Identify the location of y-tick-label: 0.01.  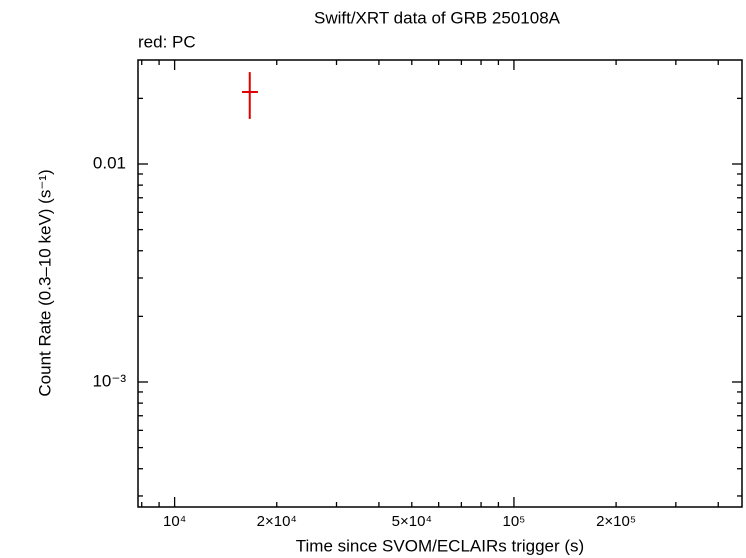
(109, 162).